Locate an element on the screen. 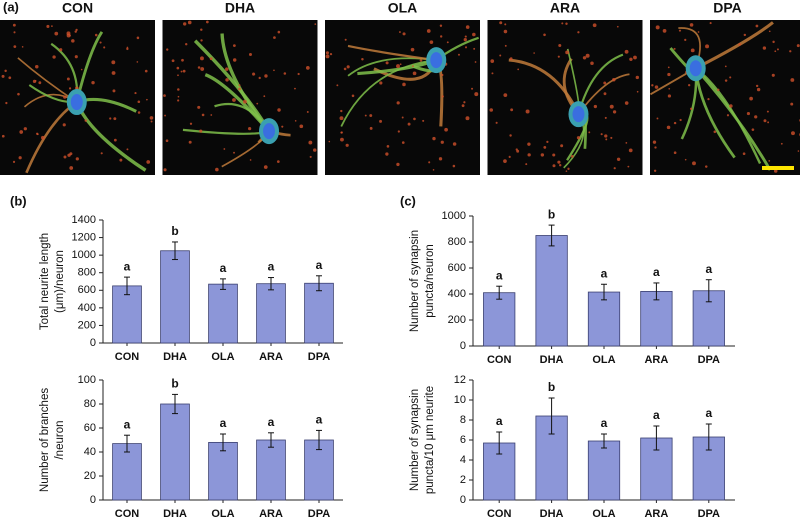 The height and width of the screenshot is (530, 800). x-tick-label: ARA is located at coordinates (271, 357).